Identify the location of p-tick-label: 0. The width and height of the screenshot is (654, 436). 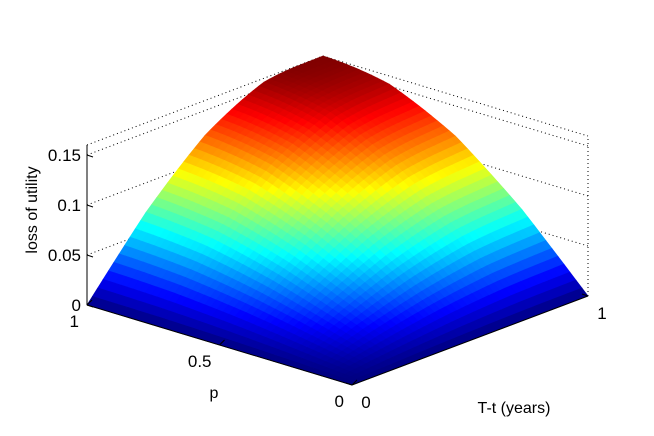
(339, 401).